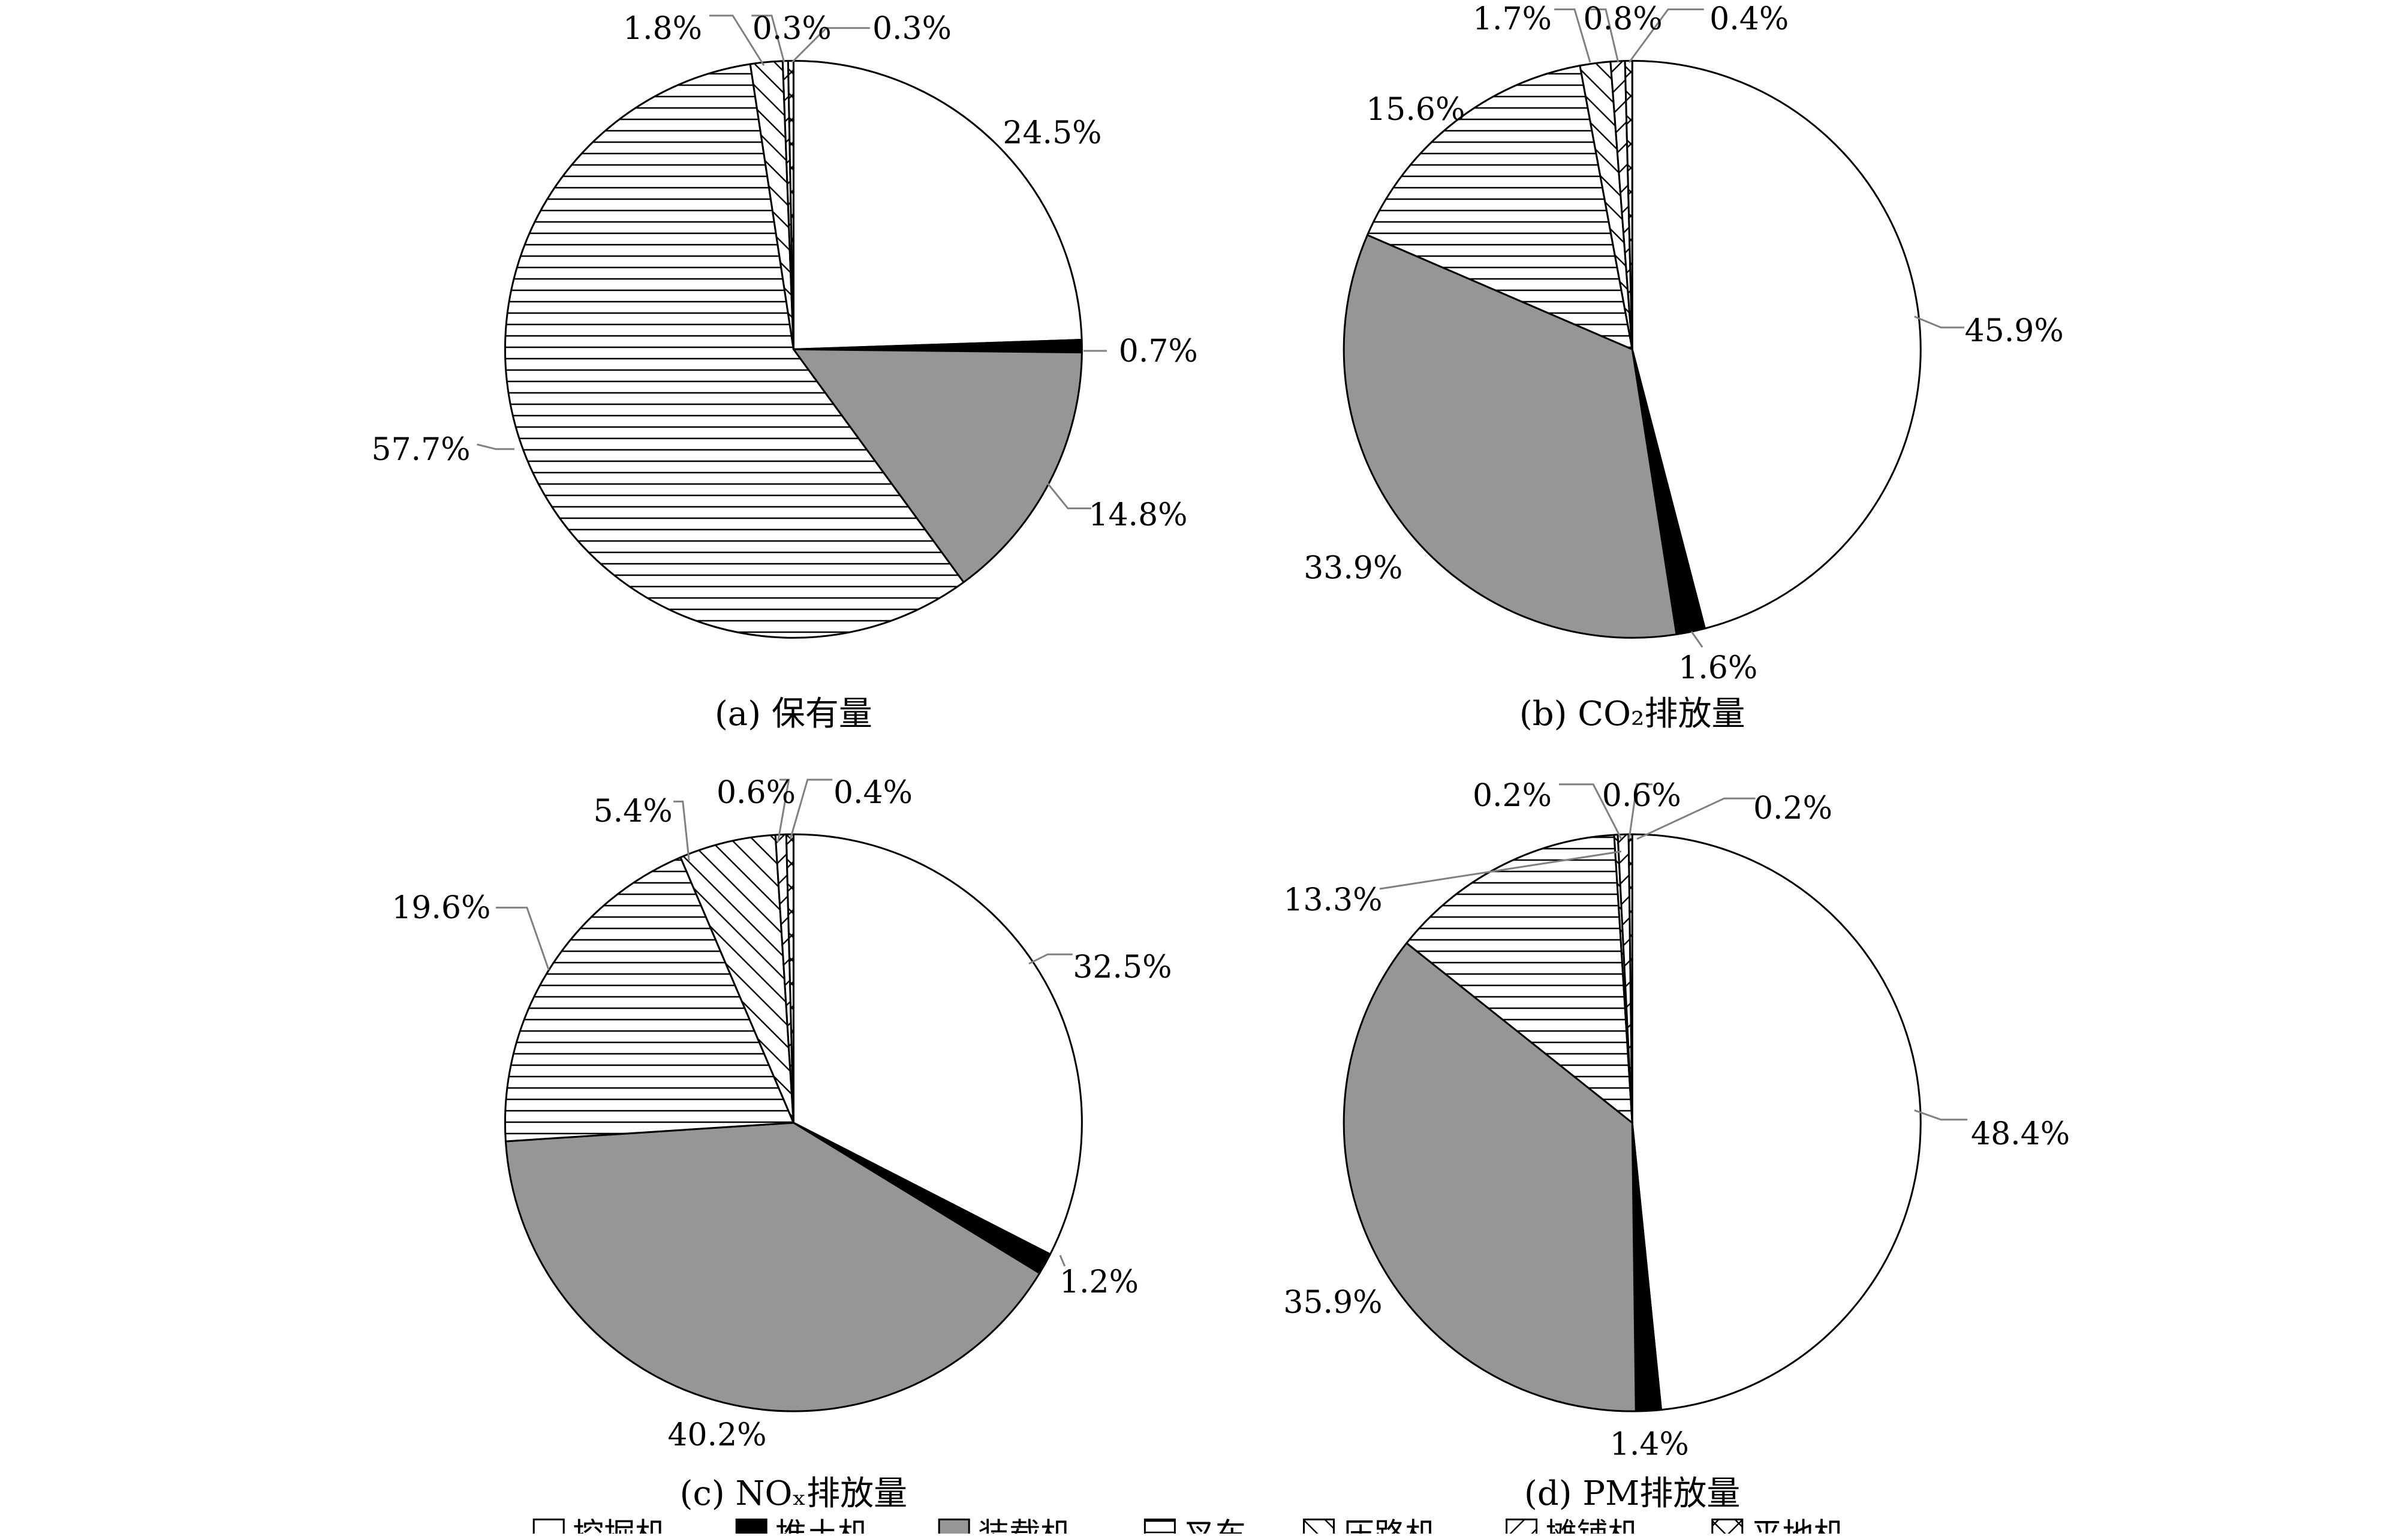 Image resolution: width=2408 pixels, height=1536 pixels. I want to click on legend: 挖掘机 推土机 装载机 叉车 压路机 摊铺机 平地机, so click(1188, 1526).